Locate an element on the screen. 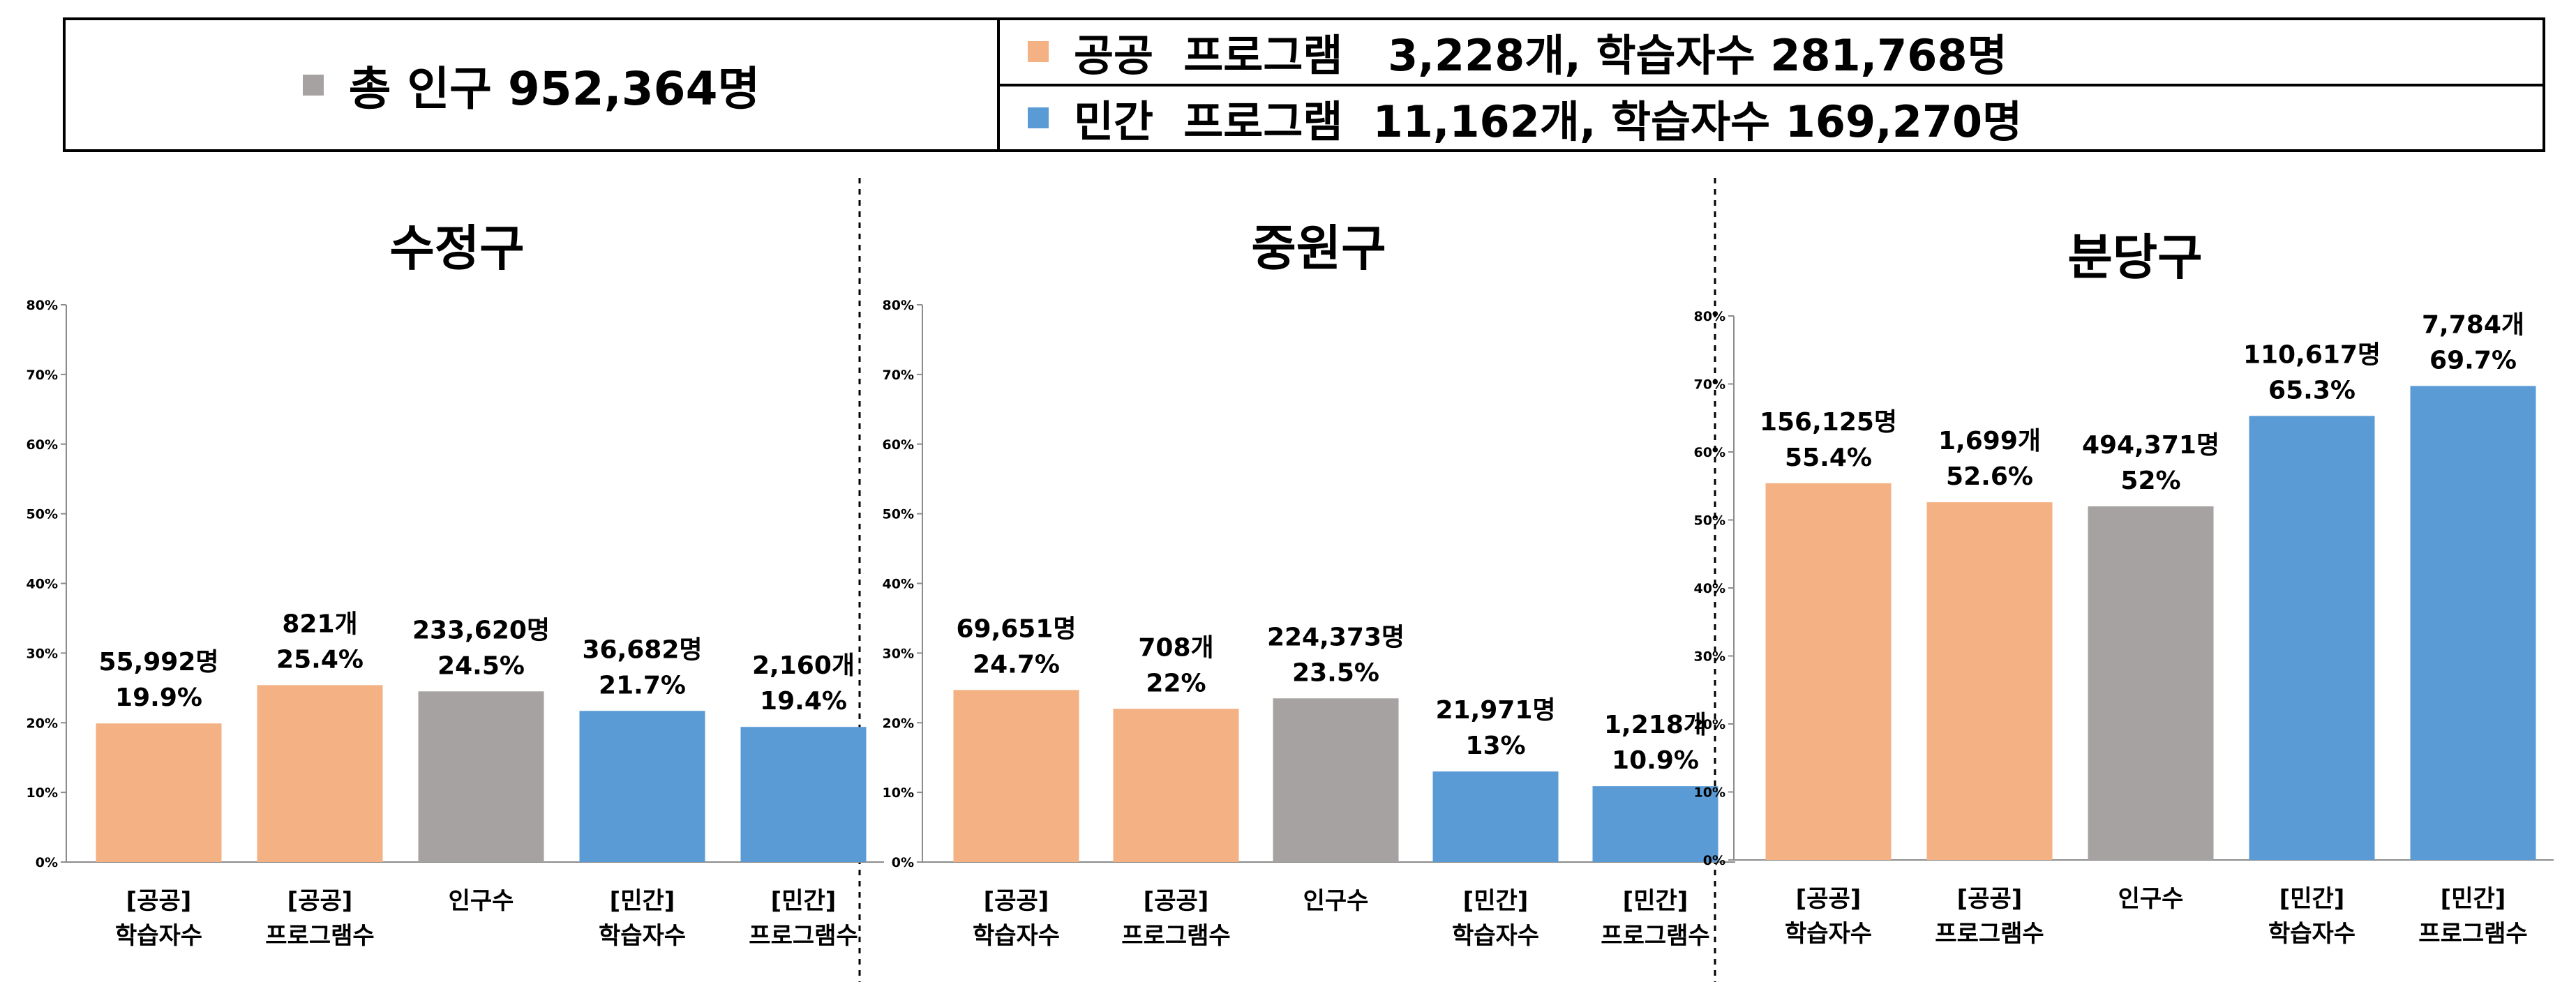 The image size is (2576, 982). chart-title: 수정구 is located at coordinates (456, 248).